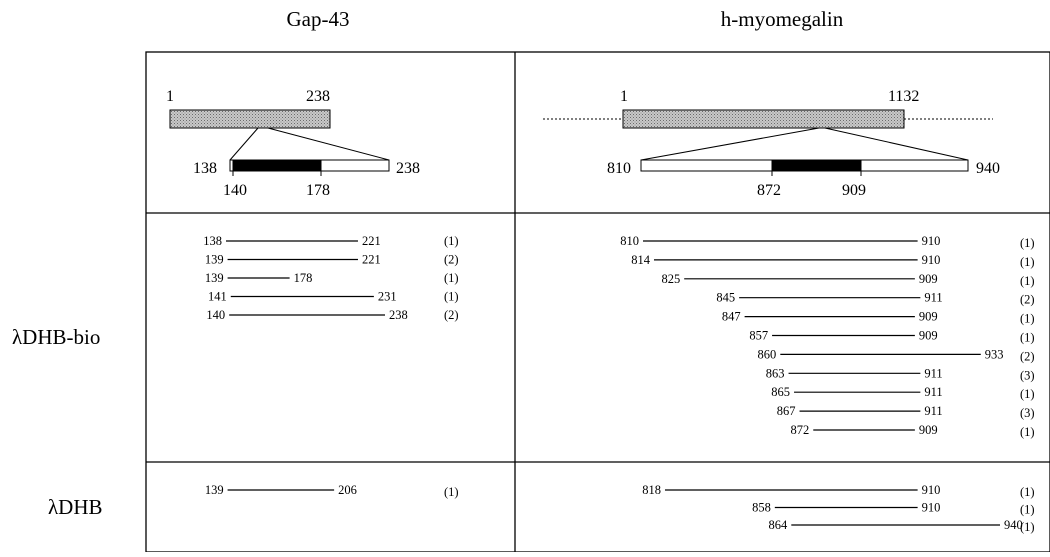 The height and width of the screenshot is (557, 1050). I want to click on myo-region-fill, so click(816, 165).